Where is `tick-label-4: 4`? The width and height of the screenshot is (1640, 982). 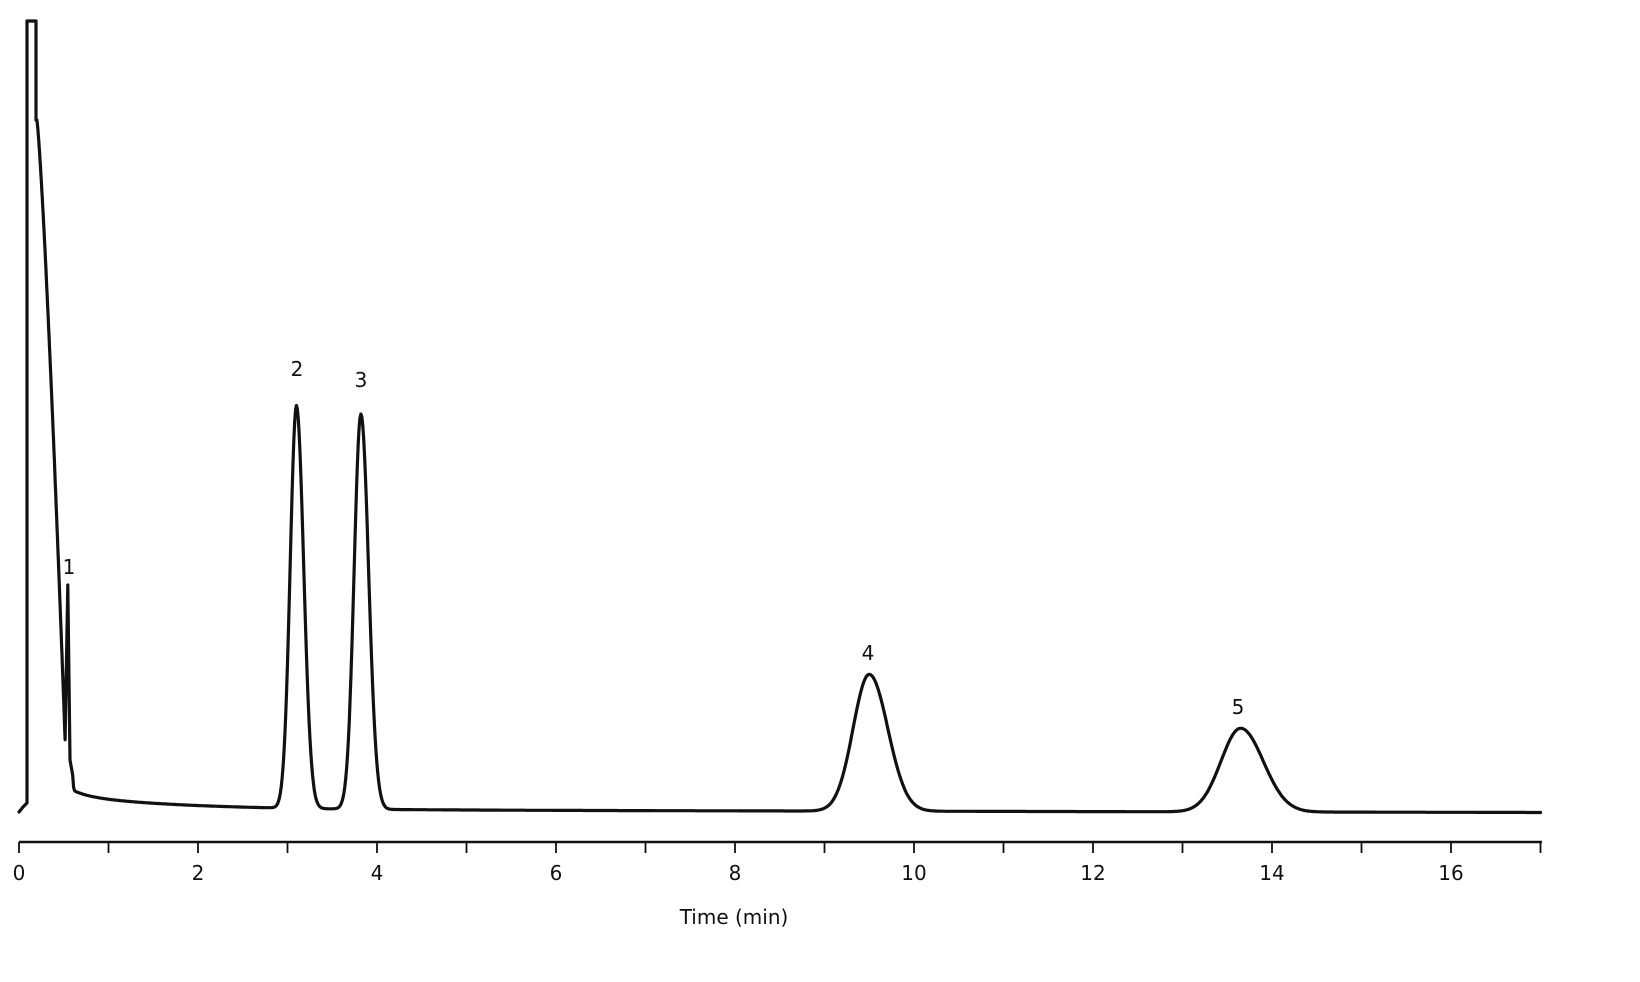 tick-label-4: 4 is located at coordinates (377, 873).